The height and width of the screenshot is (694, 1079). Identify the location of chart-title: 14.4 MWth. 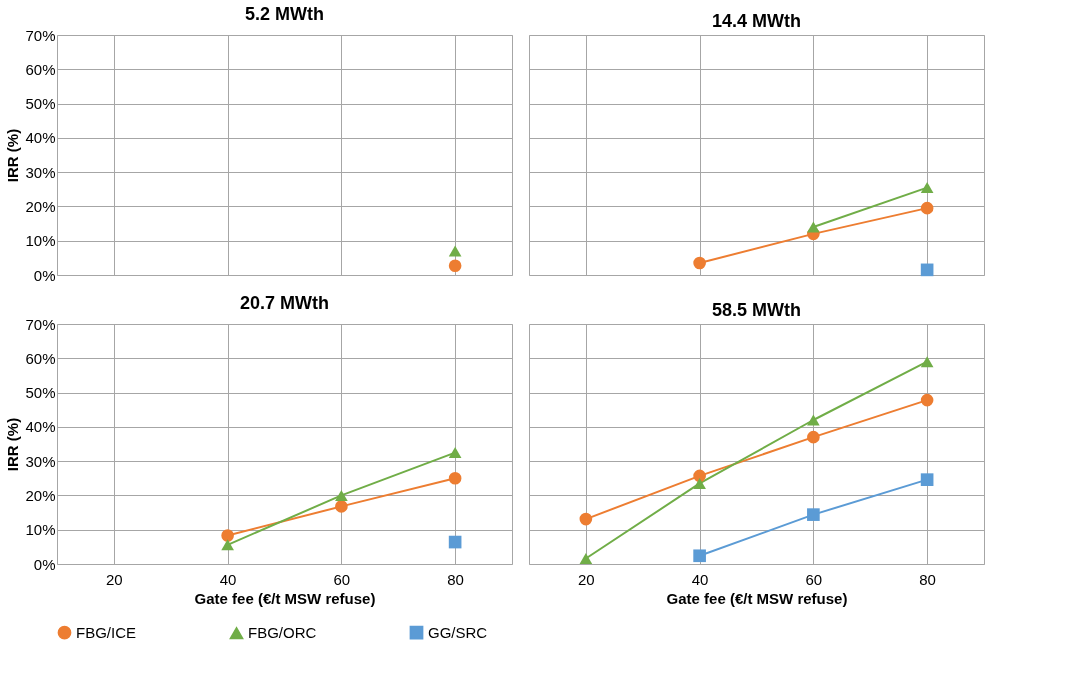
(756, 21).